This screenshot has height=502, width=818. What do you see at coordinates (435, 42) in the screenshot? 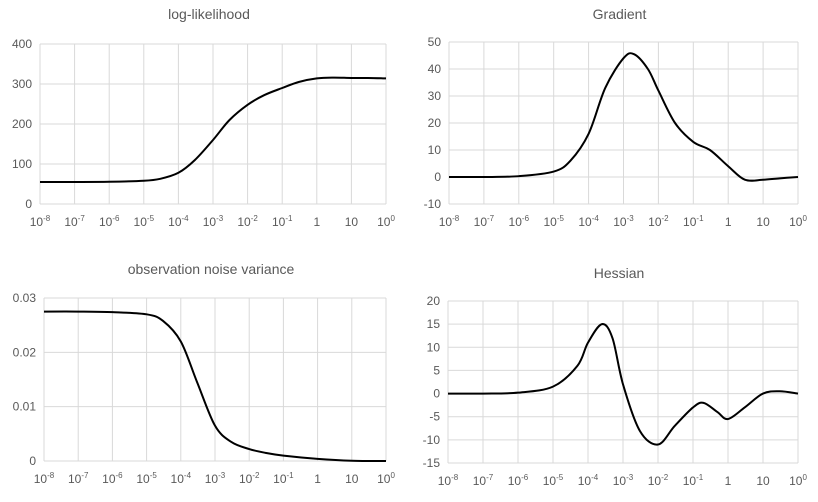
I see `y-tick-label: 50` at bounding box center [435, 42].